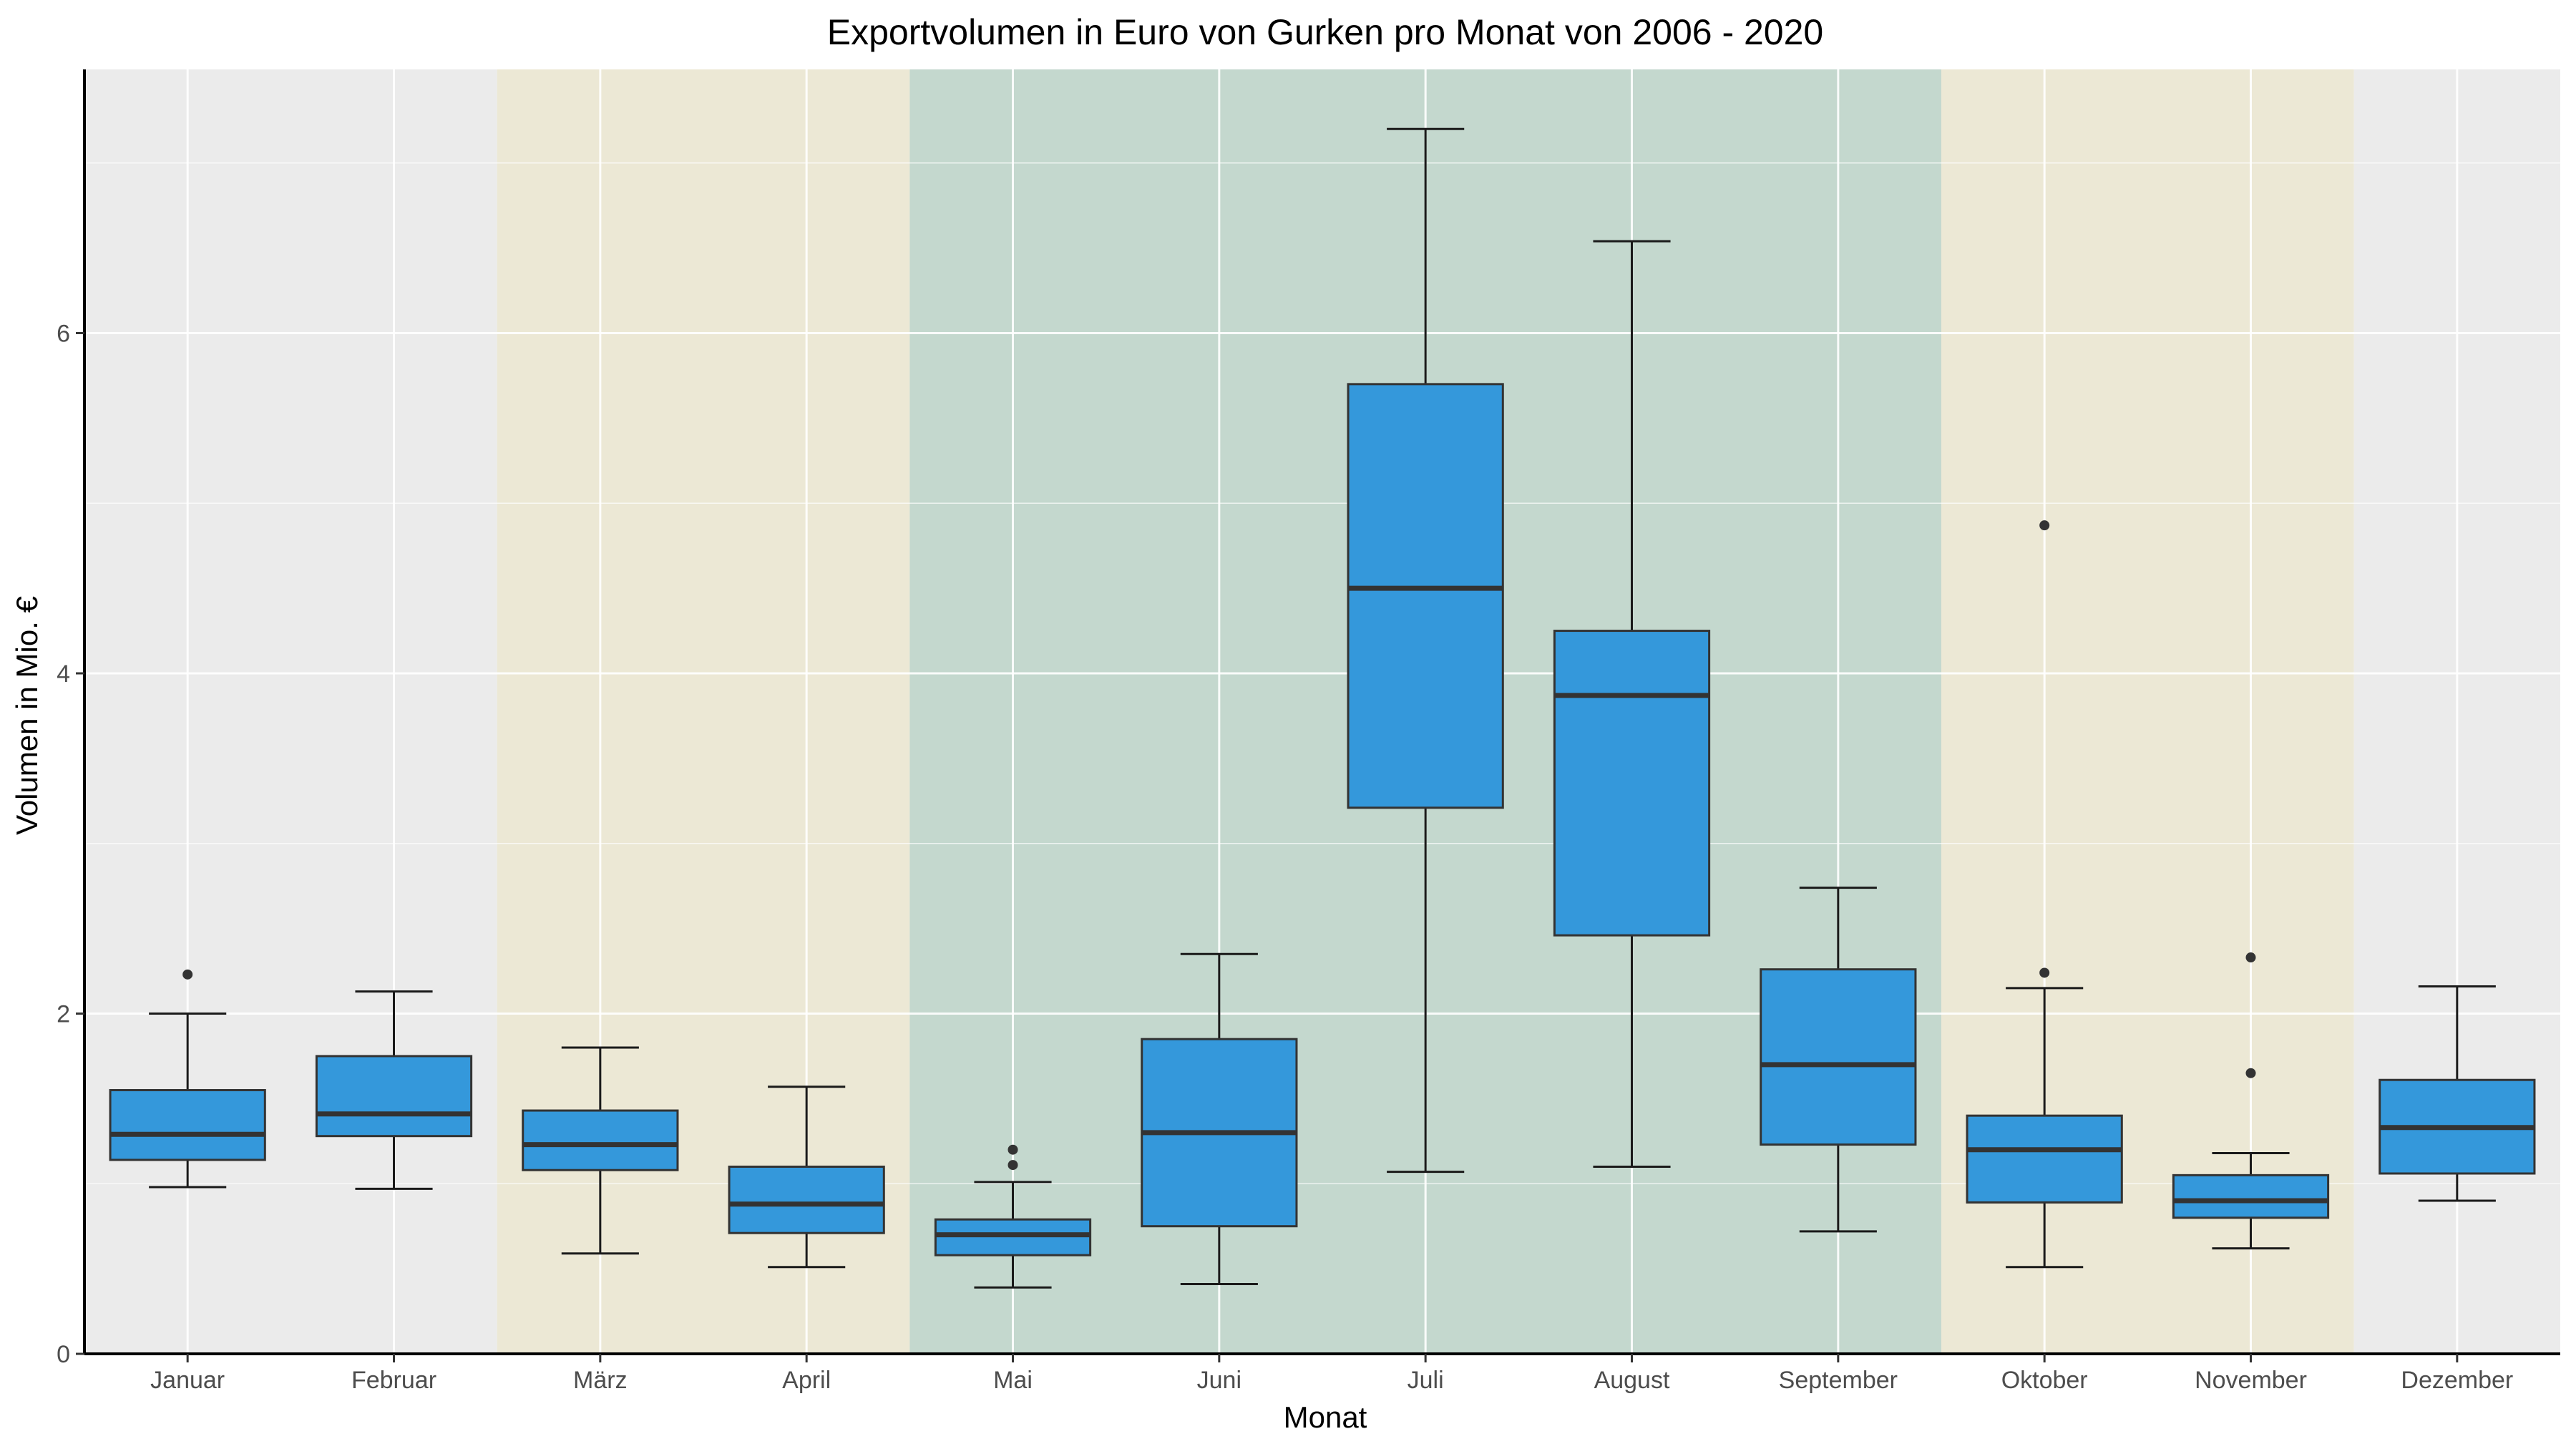  Describe the element at coordinates (2457, 1380) in the screenshot. I see `x-tick-label: Dezember` at that location.